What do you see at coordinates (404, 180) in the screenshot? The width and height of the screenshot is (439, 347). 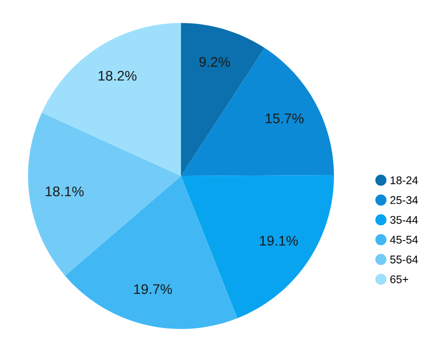 I see `legend-label: 18-24` at bounding box center [404, 180].